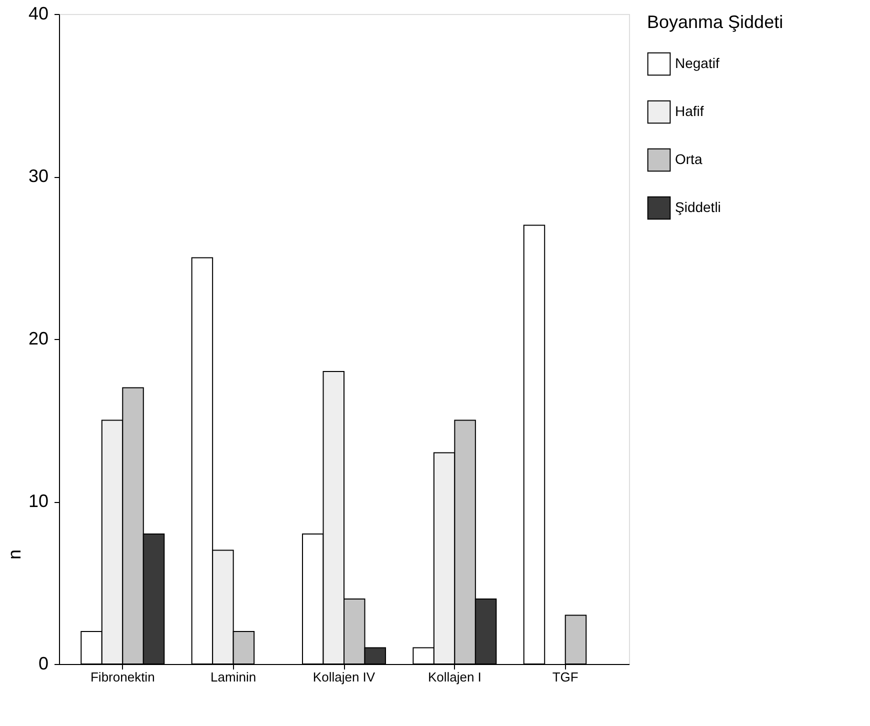  What do you see at coordinates (344, 677) in the screenshot?
I see `x-tick-label: Kollajen IV` at bounding box center [344, 677].